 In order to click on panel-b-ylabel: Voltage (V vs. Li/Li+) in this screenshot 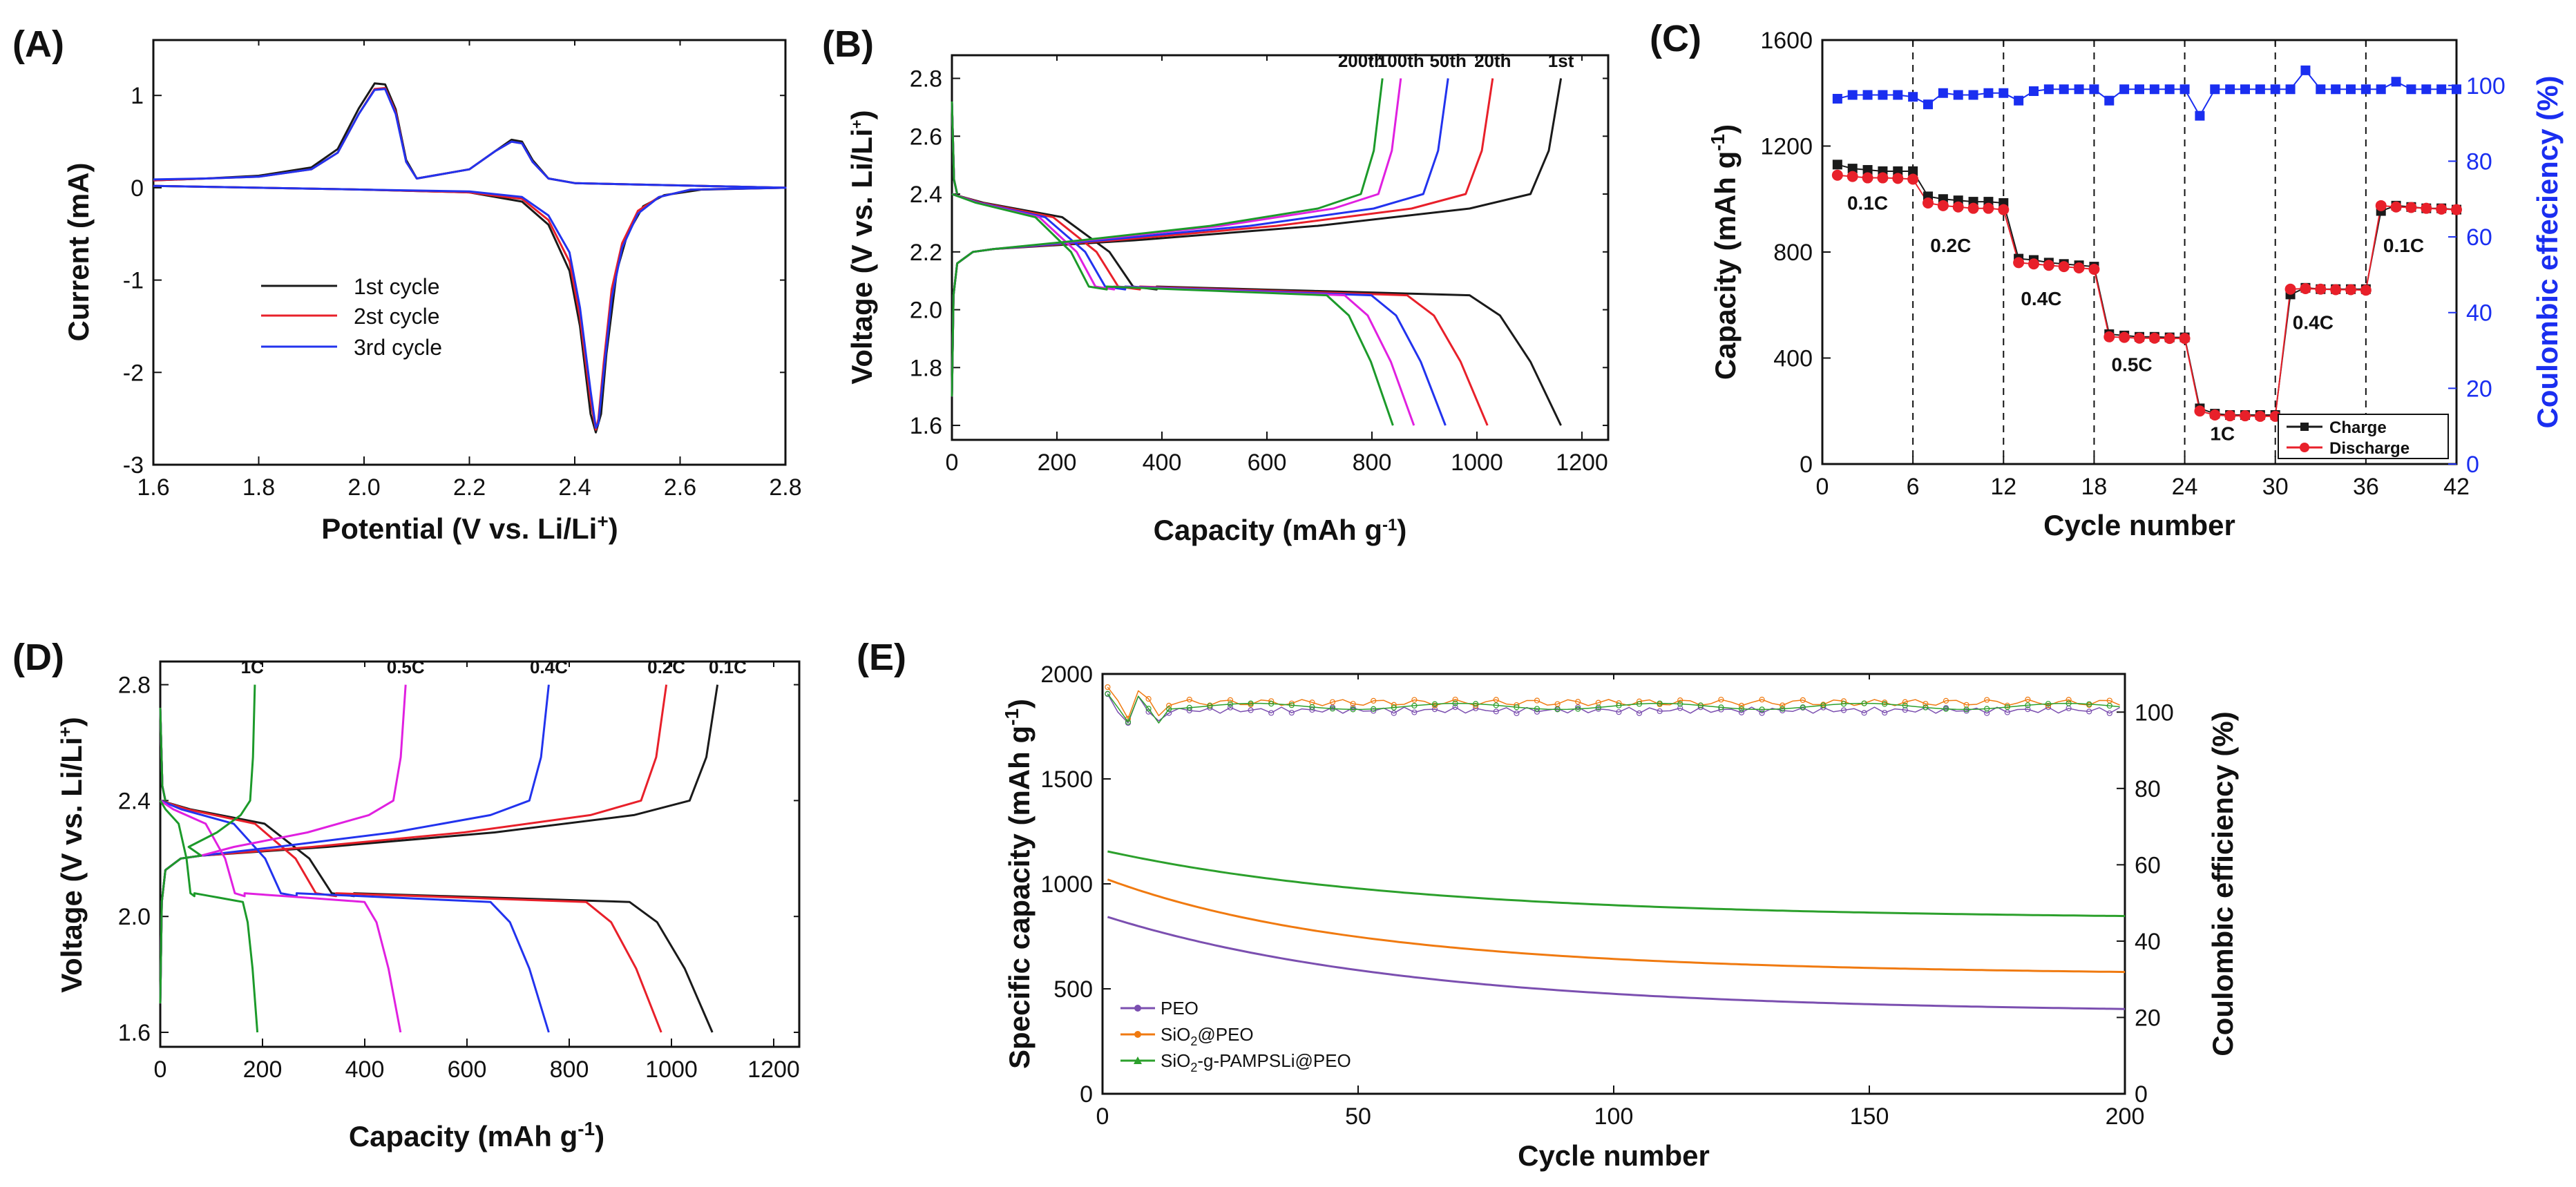, I will do `click(862, 247)`.